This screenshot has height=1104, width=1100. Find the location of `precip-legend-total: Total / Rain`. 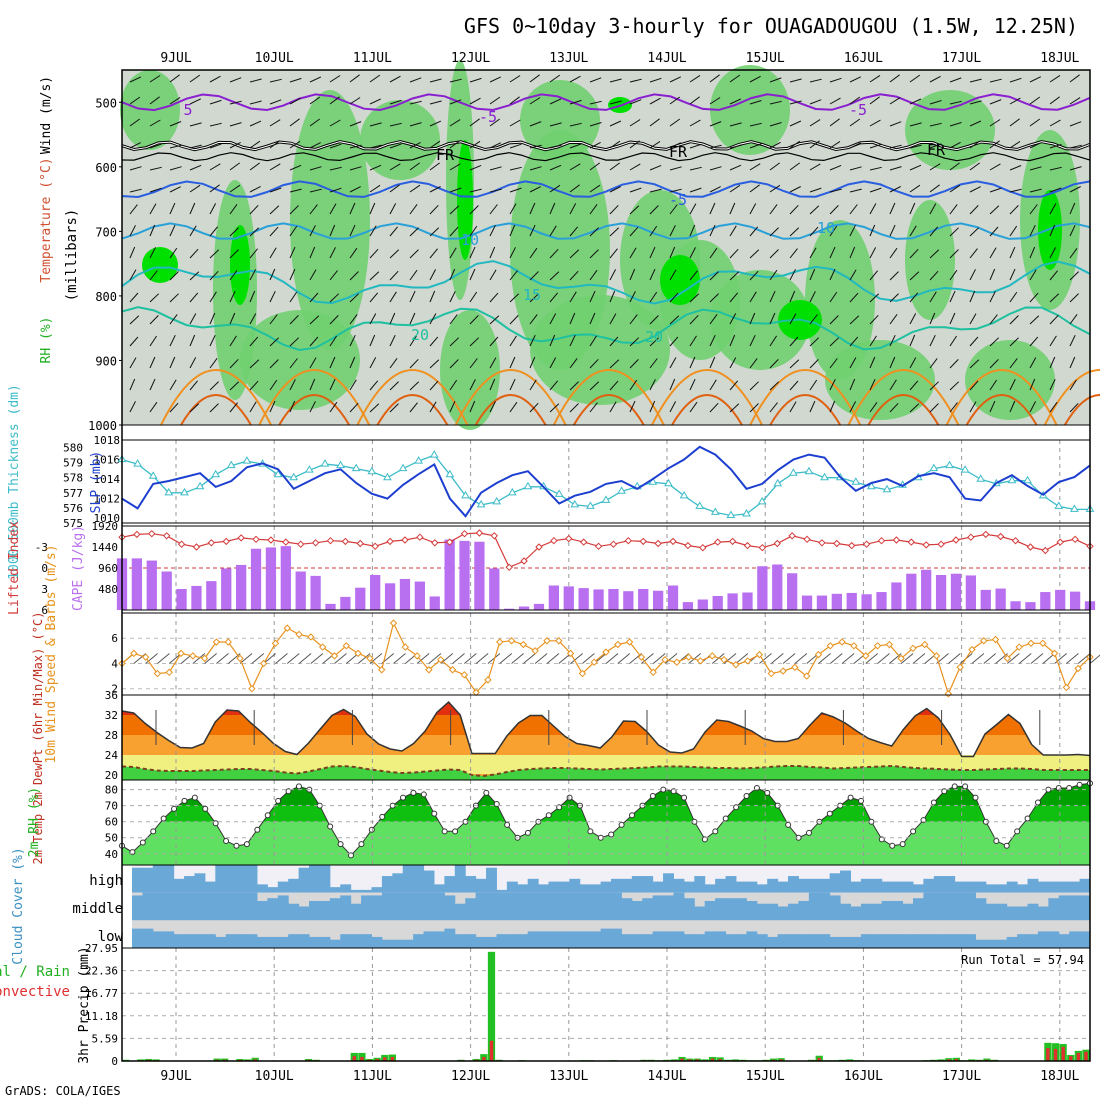

precip-legend-total: Total / Rain is located at coordinates (35, 972).